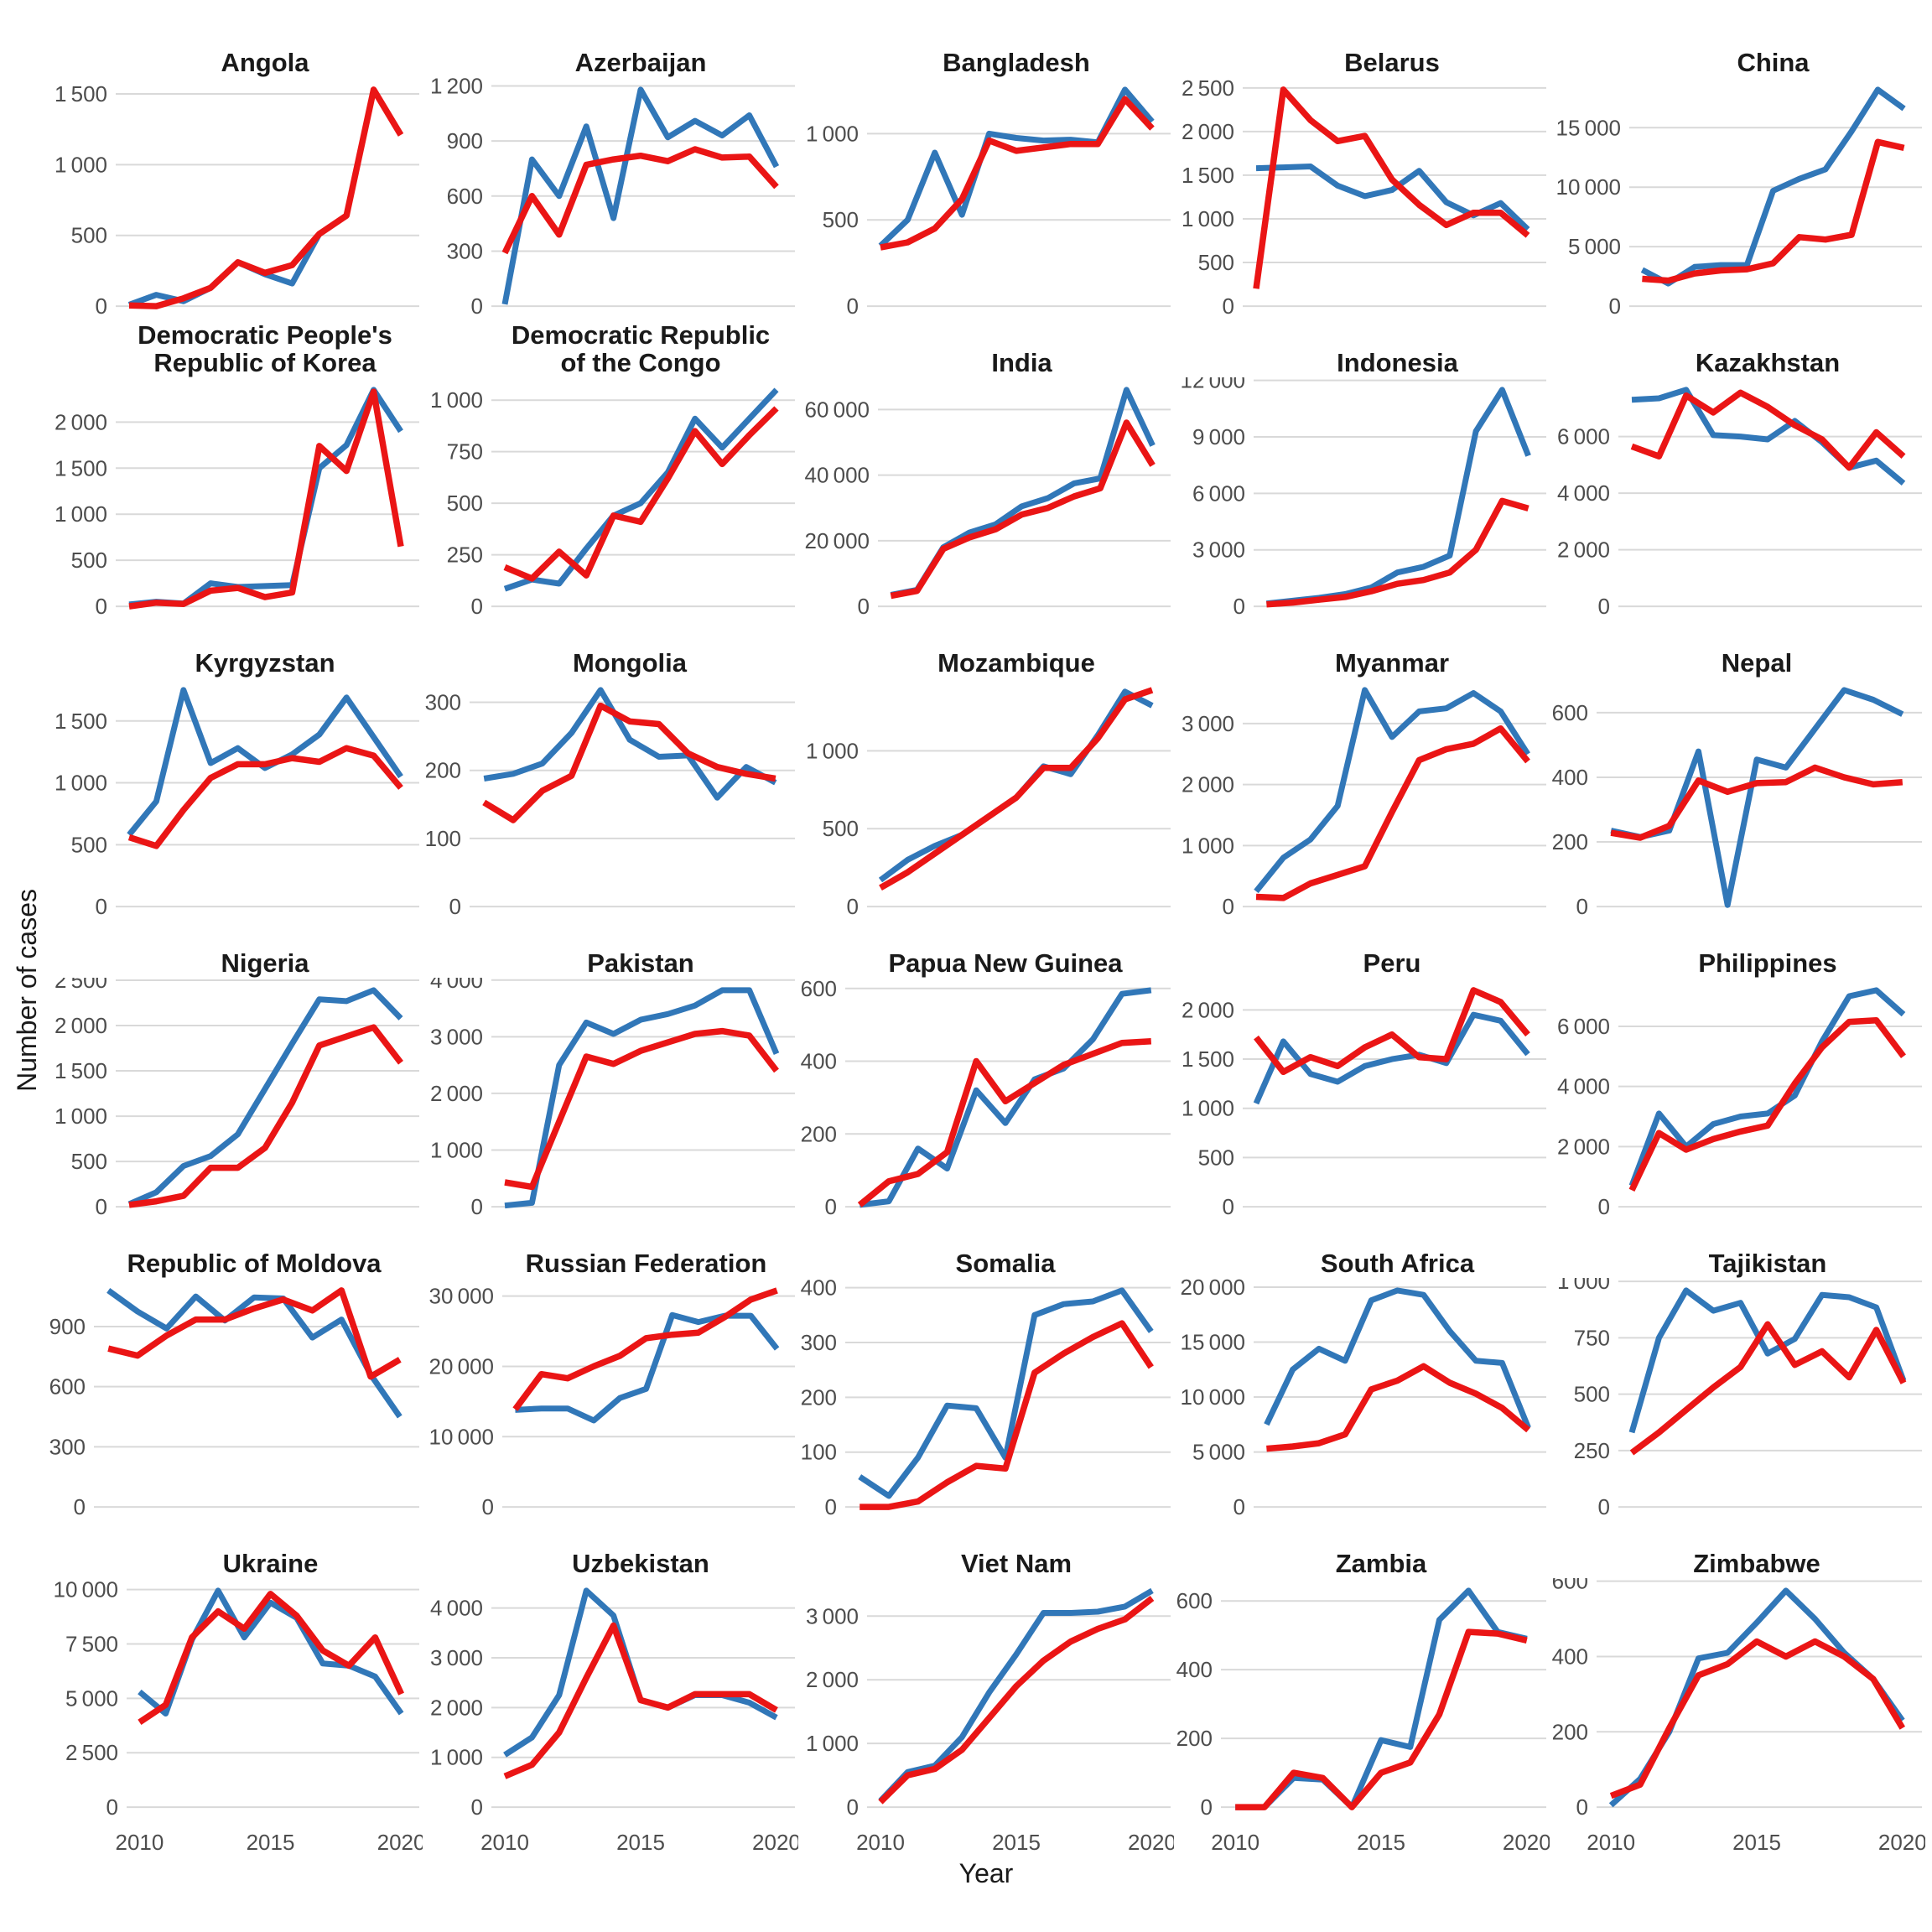  I want to click on facet-plot: 0 200 400 600 2010 2015 2020, so click(1738, 1716).